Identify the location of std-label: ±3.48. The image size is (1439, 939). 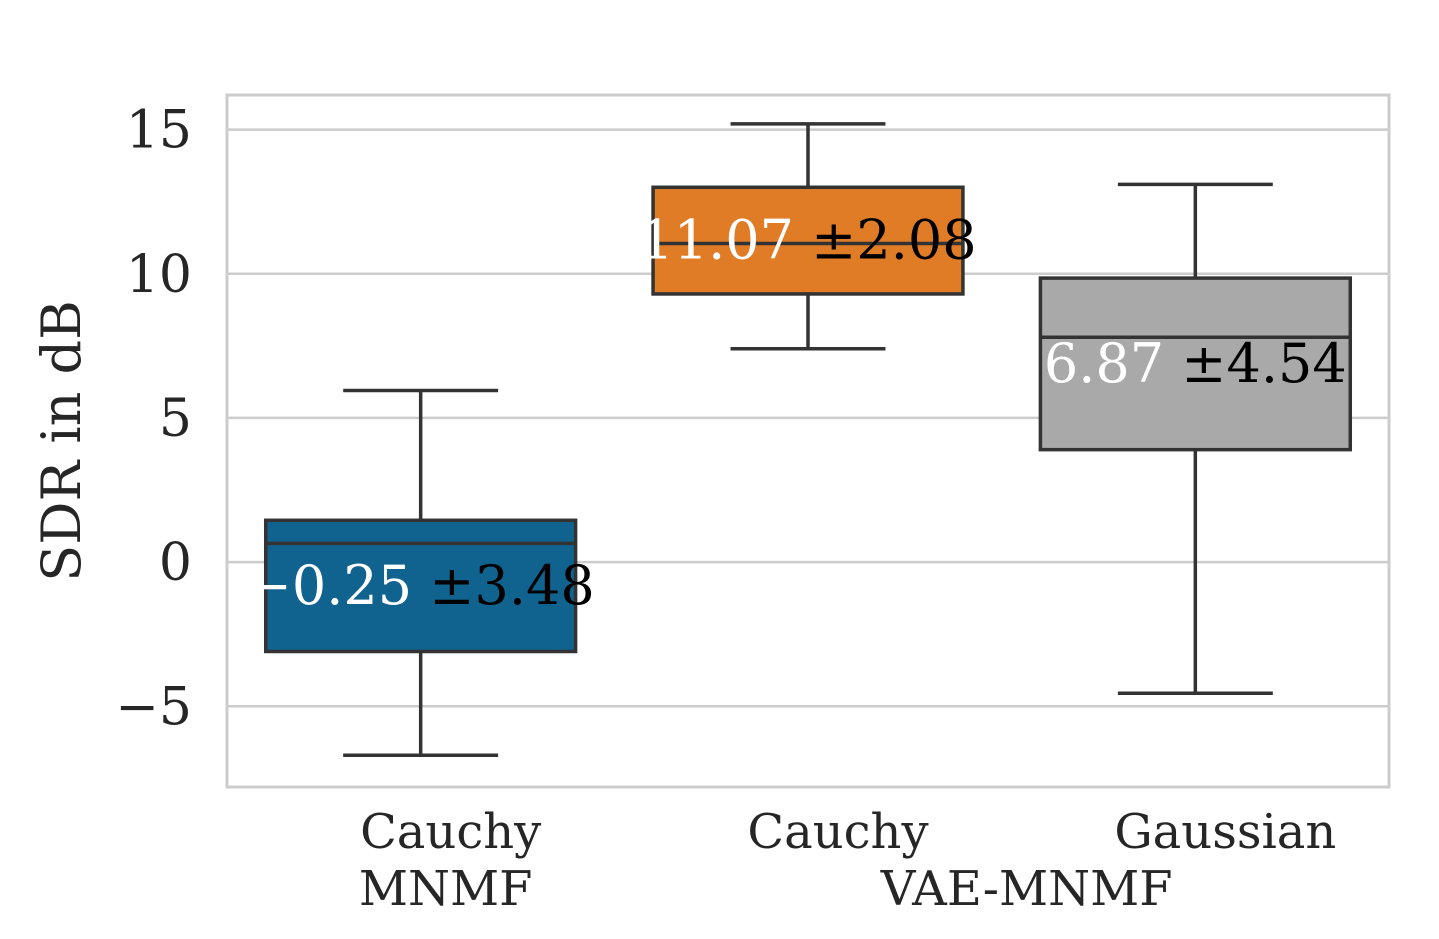
(511, 585).